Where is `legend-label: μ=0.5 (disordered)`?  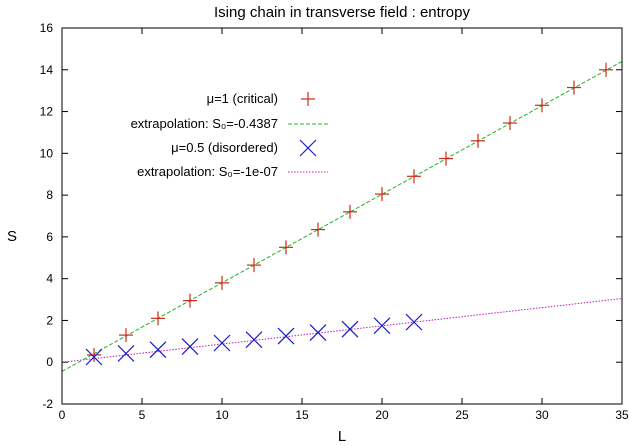 legend-label: μ=0.5 (disordered) is located at coordinates (224, 147).